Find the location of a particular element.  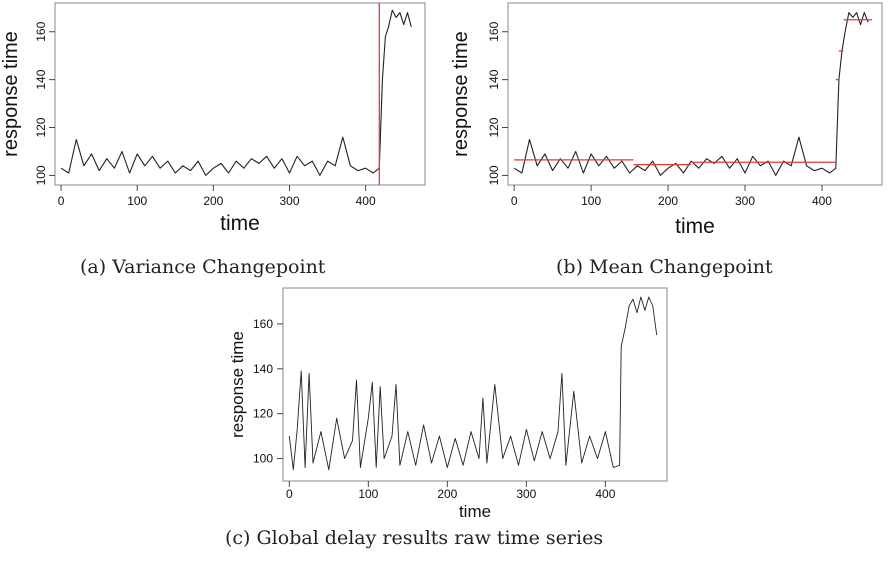

caption-c: (c) Global delay results raw time series is located at coordinates (414, 538).